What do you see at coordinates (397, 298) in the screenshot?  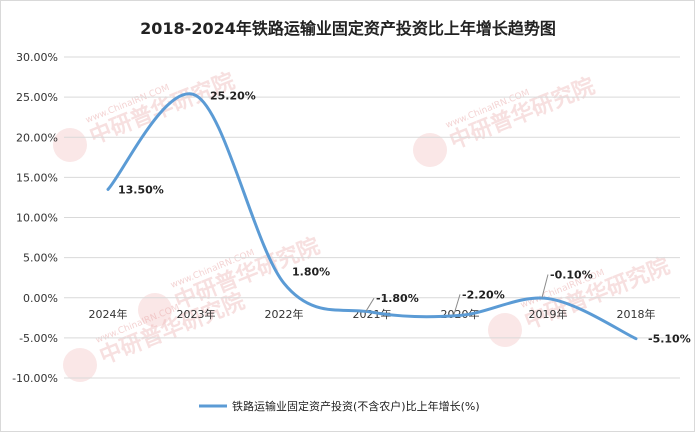 I see `data-label: -1.80%` at bounding box center [397, 298].